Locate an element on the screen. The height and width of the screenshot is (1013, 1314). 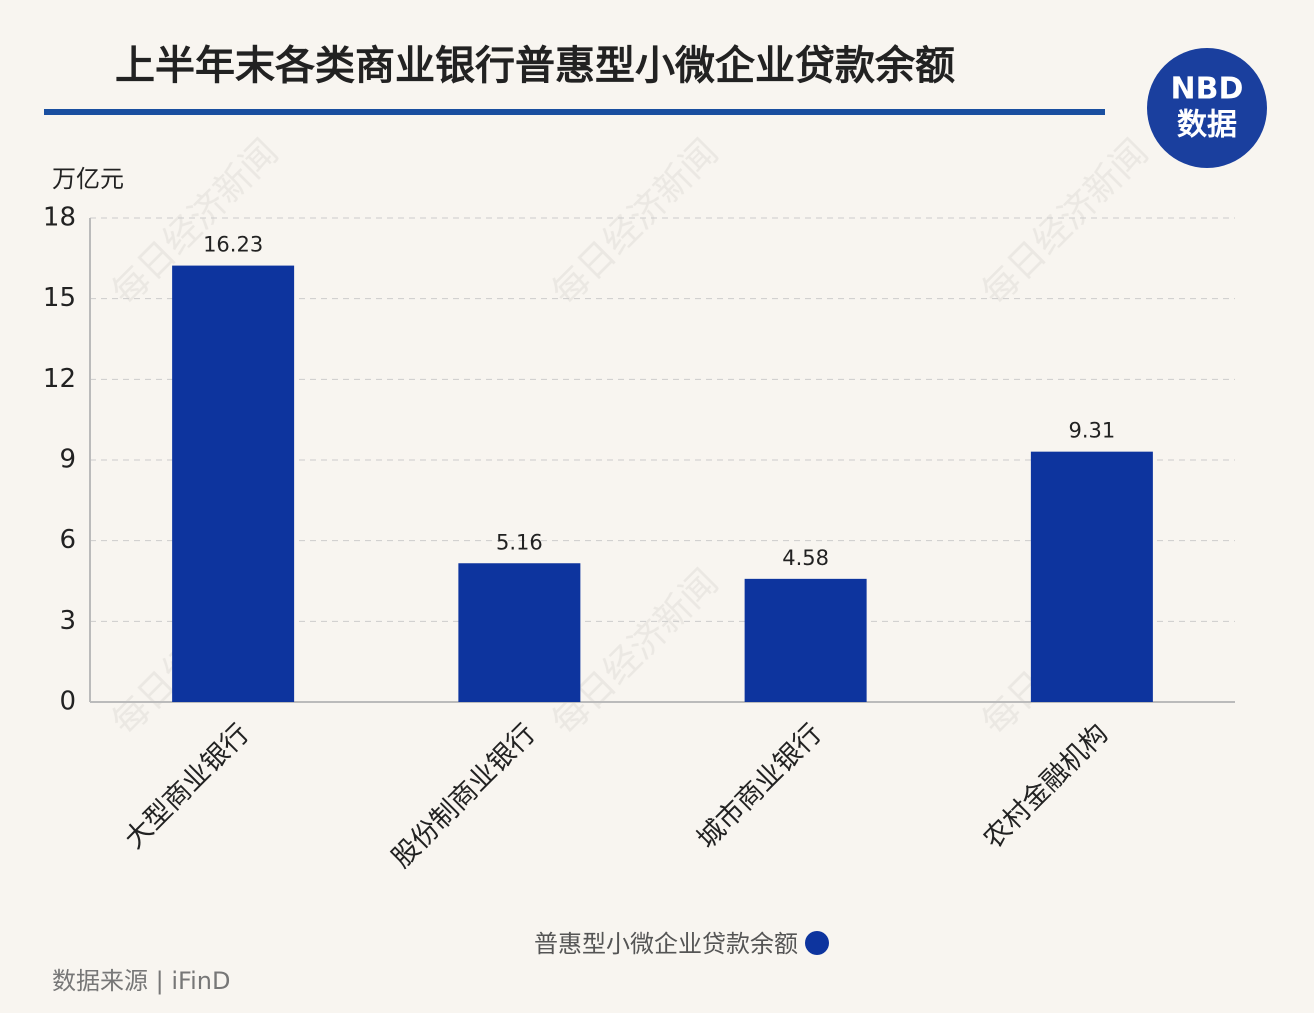
y-tick-label: 0 is located at coordinates (67, 702).